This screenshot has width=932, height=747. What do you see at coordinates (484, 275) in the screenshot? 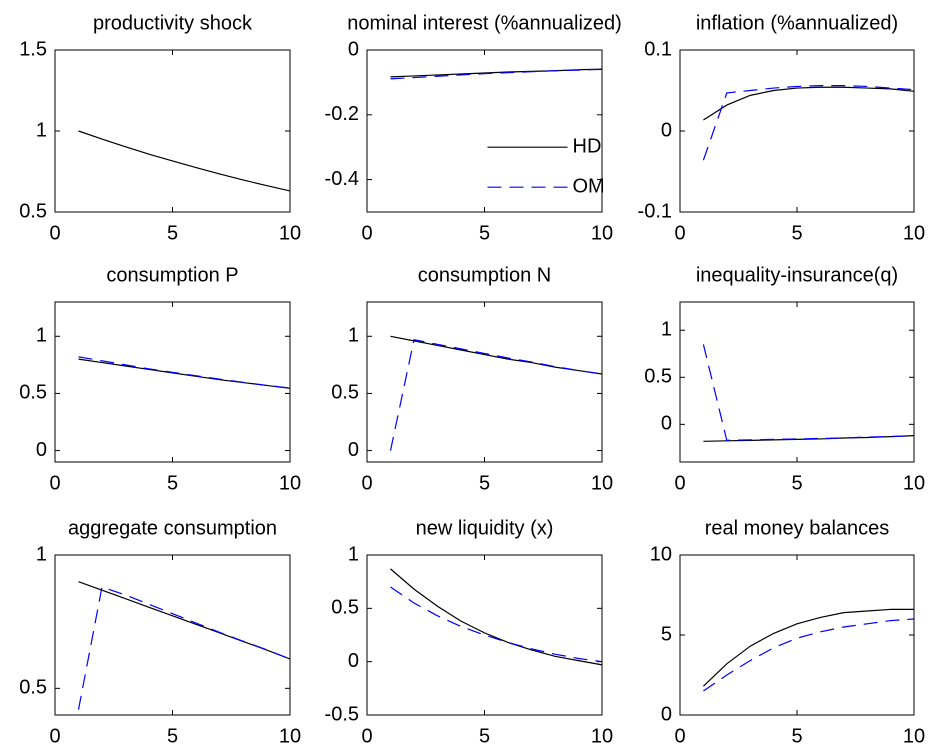
I see `subplot-title: consumption N` at bounding box center [484, 275].